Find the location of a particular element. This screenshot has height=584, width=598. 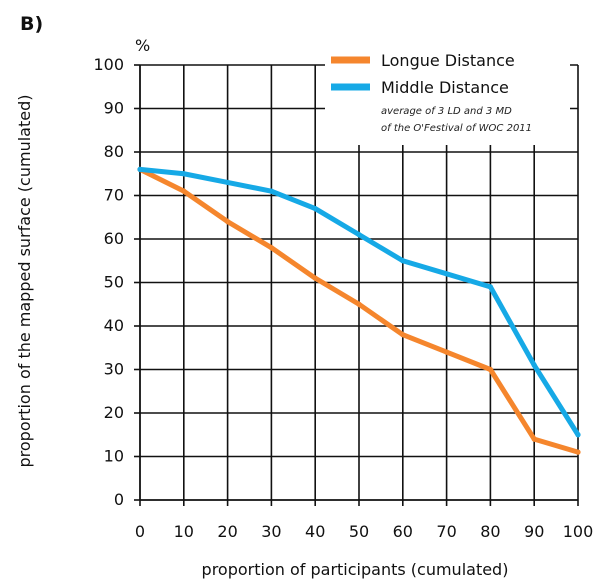

legend-note-line-0: average of 3 LD and 3 MD is located at coordinates (446, 111).